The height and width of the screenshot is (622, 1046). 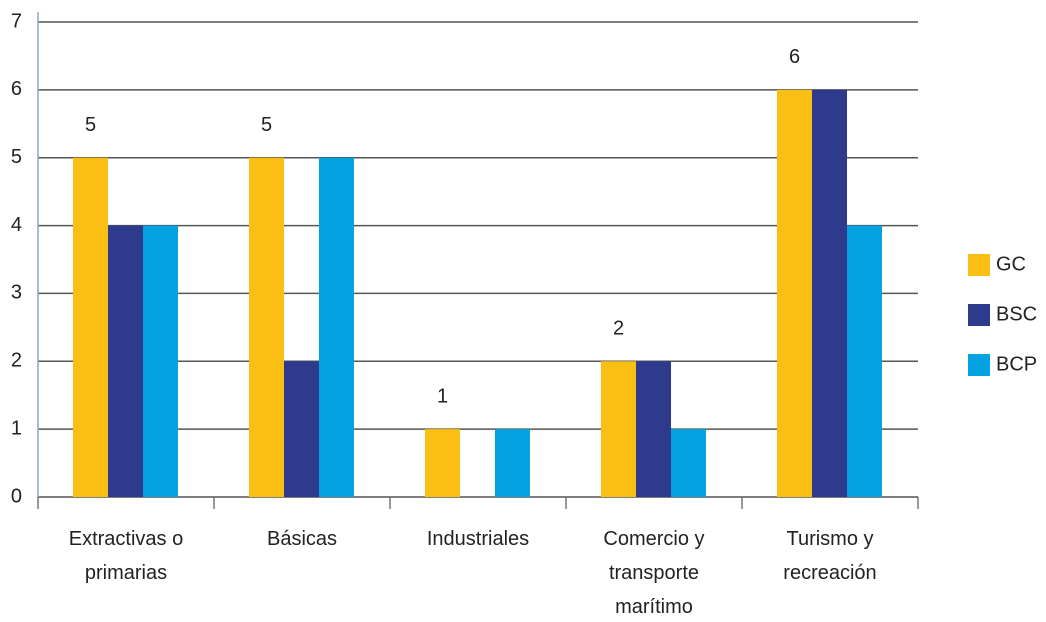 What do you see at coordinates (16, 89) in the screenshot?
I see `y-tick-label: 6` at bounding box center [16, 89].